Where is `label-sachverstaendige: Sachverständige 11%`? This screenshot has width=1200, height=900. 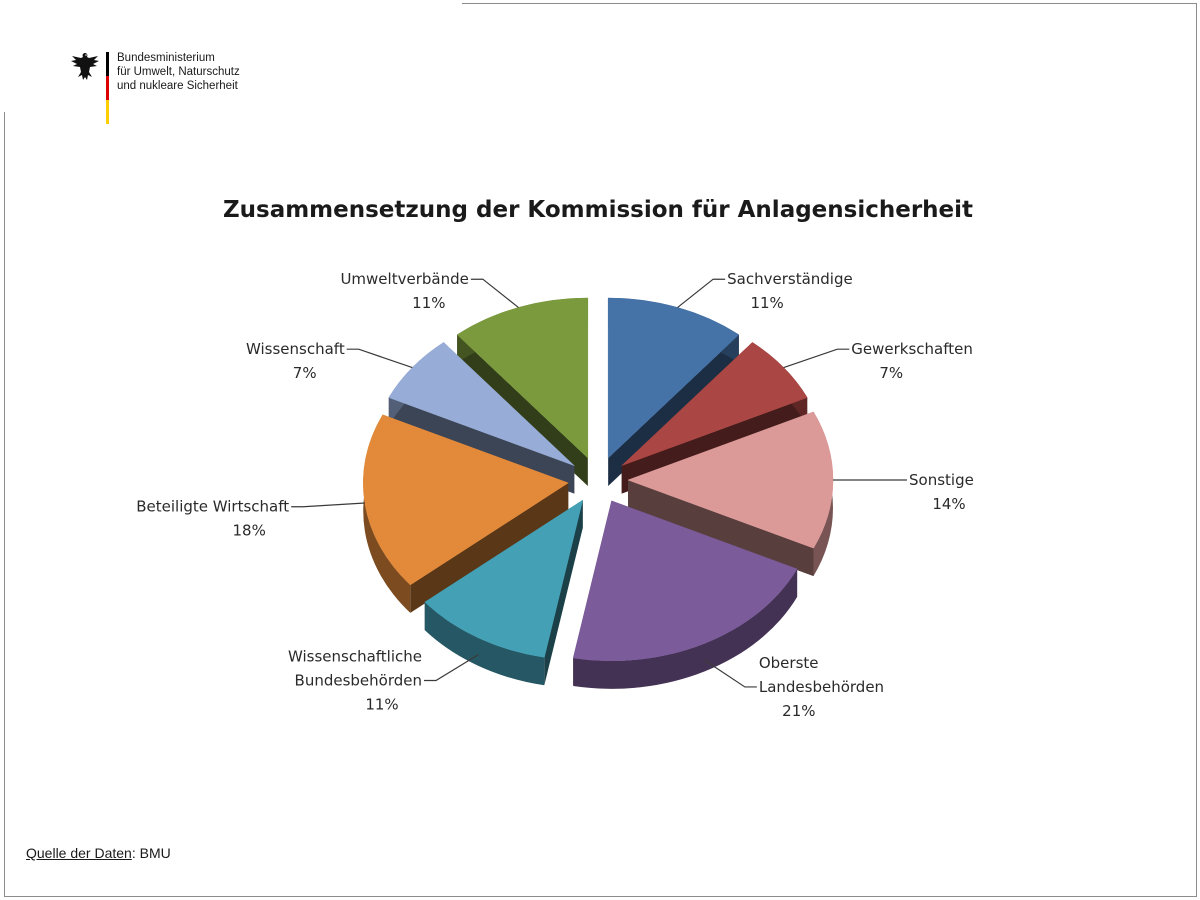
label-sachverstaendige: Sachverständige 11% is located at coordinates (765, 291).